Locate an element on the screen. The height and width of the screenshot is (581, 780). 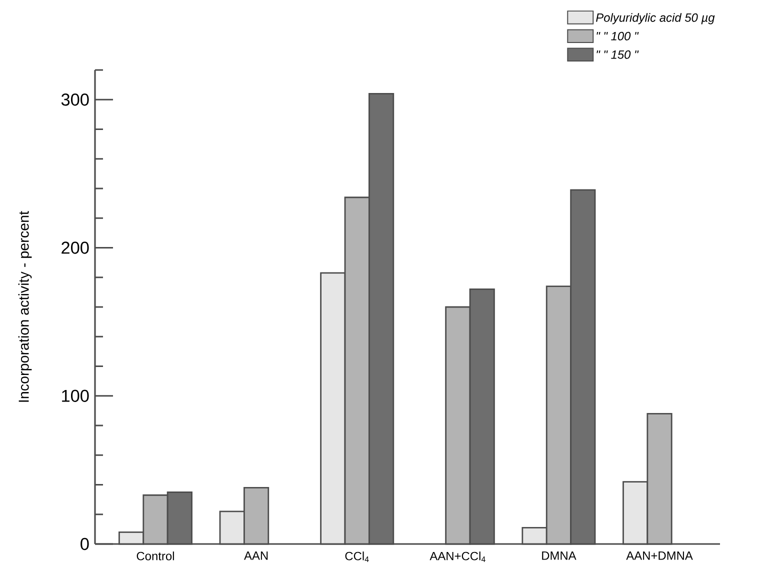
legend-label: " " 100 " is located at coordinates (617, 36).